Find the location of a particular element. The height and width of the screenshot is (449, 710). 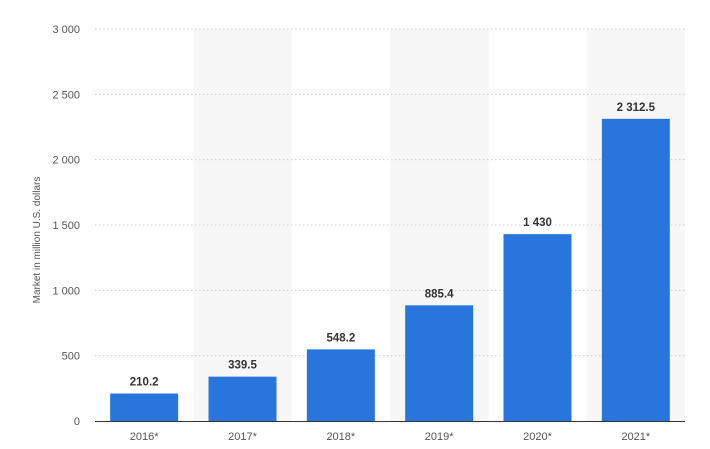

x-tick-label: 2019* is located at coordinates (439, 437).